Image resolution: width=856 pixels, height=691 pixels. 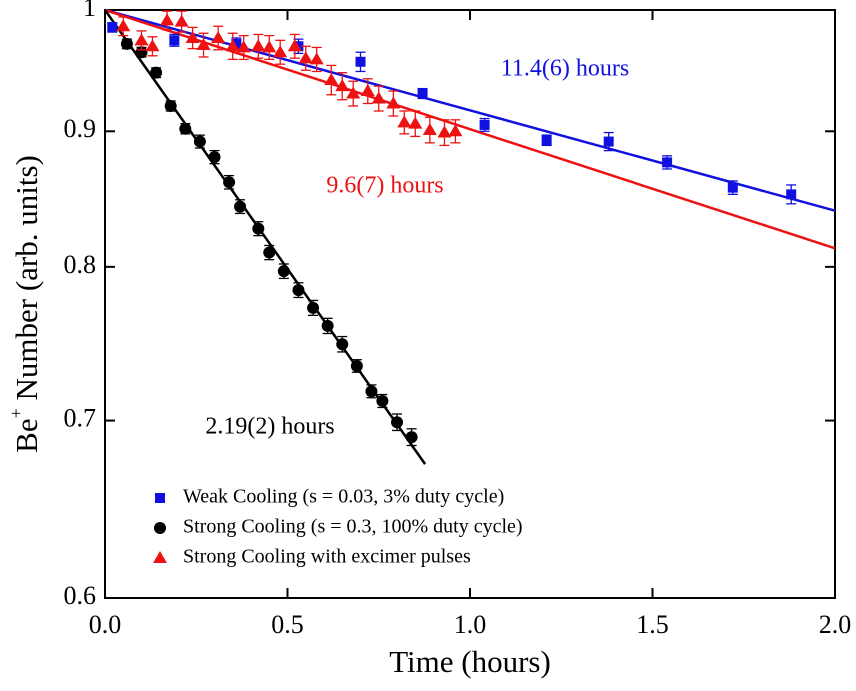 I want to click on y-axis-title-sup: +, so click(x=16, y=413).